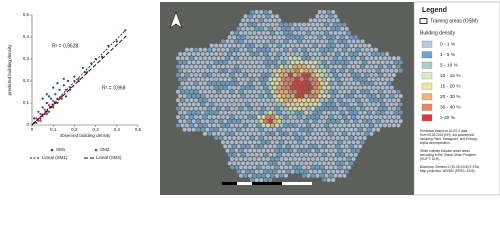  I want to click on legend-label: 1 - 5 %, so click(448, 55).